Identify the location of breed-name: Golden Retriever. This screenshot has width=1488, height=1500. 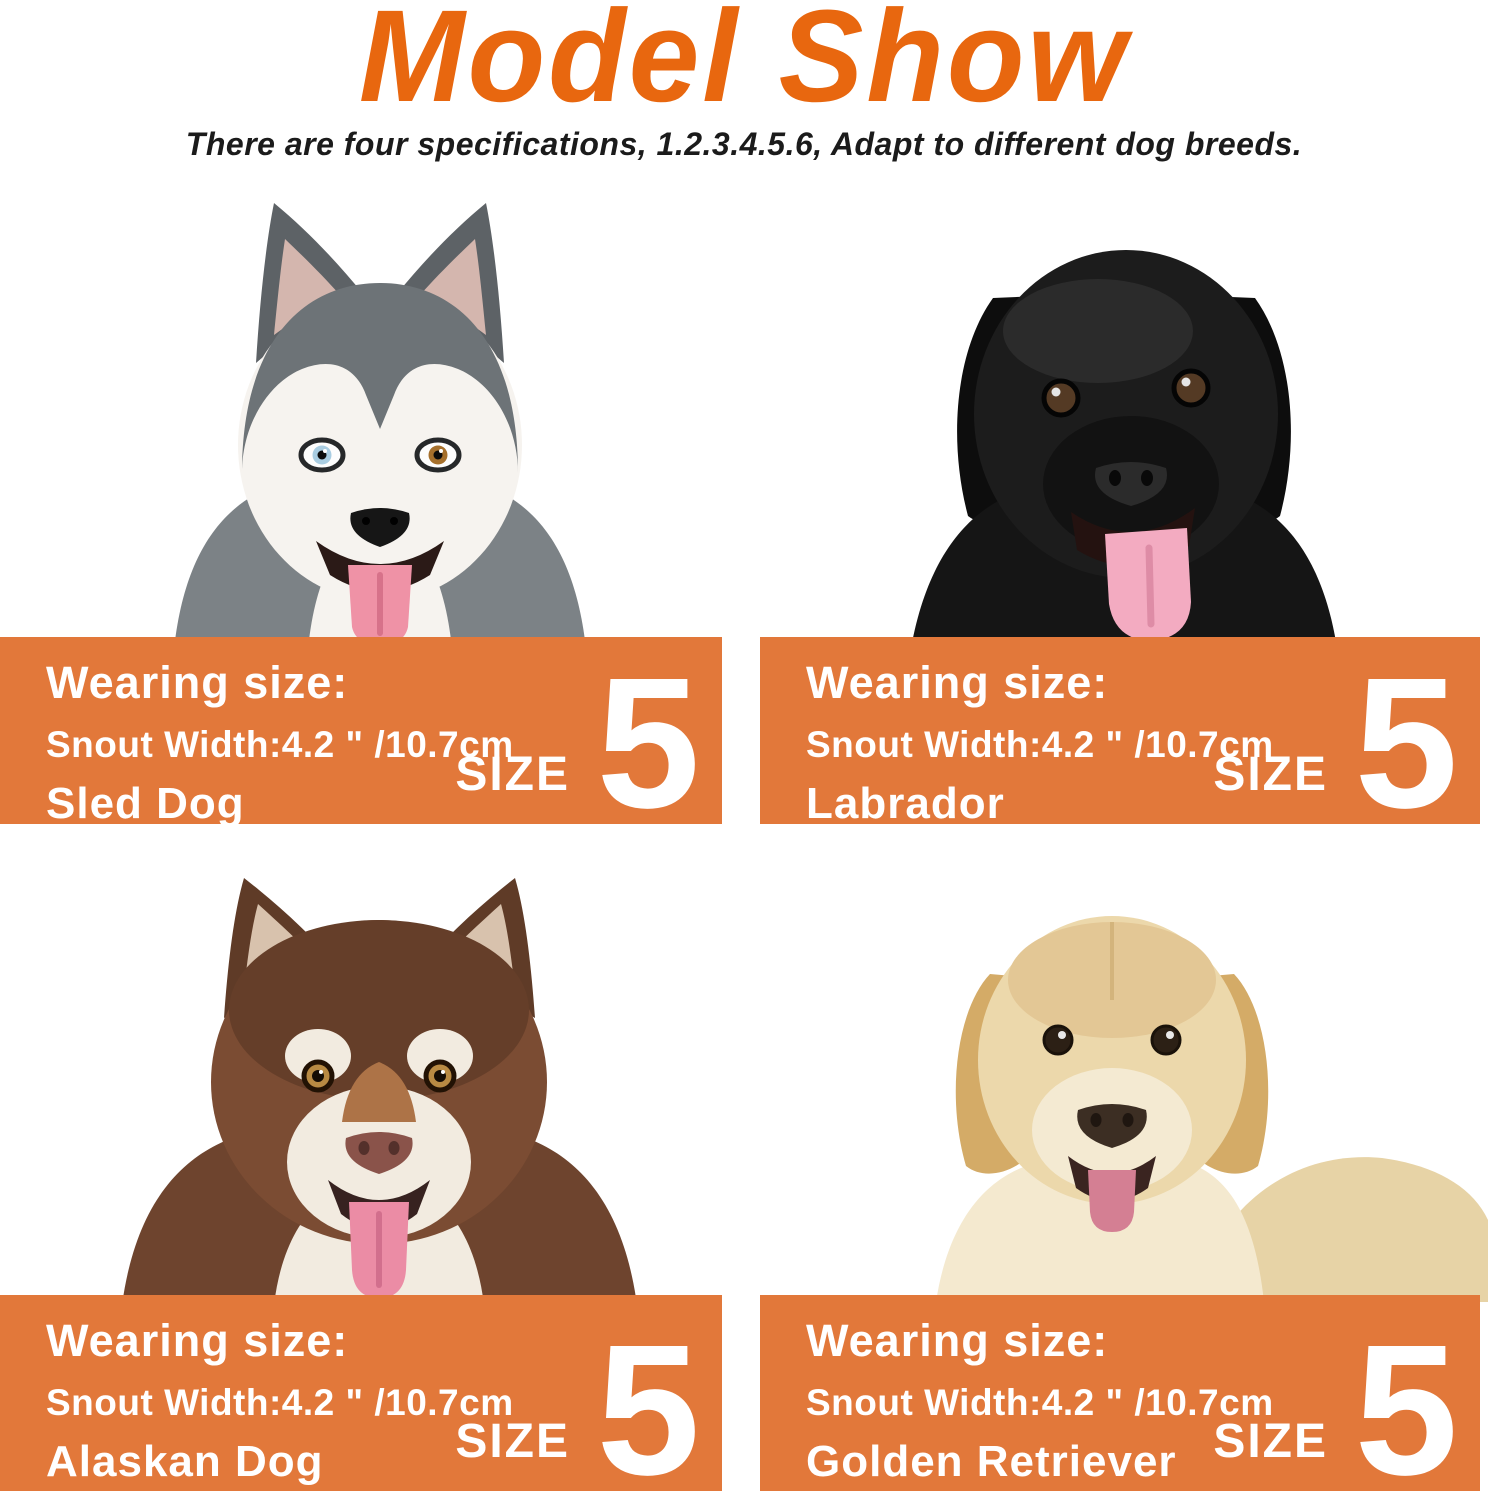
(991, 1461).